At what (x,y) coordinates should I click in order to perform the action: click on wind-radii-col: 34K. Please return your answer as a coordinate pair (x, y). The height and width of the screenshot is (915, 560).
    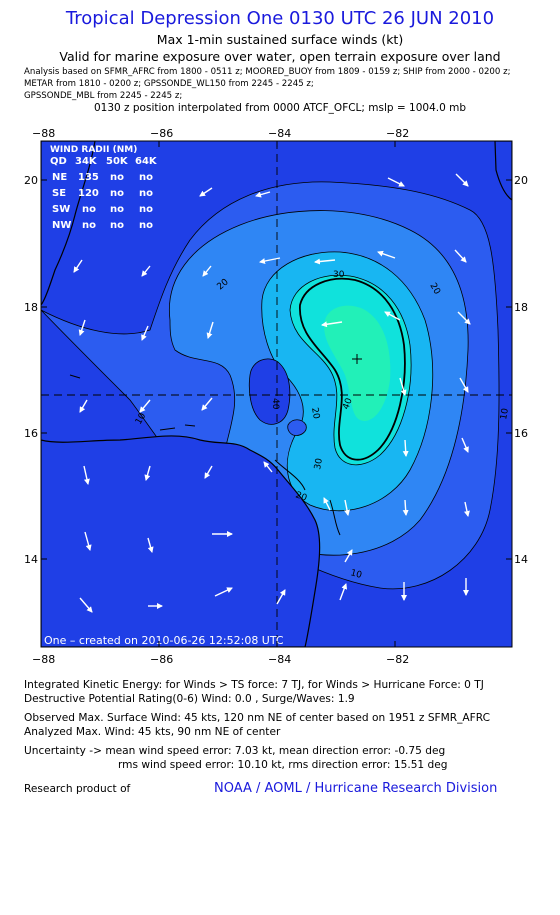
    Looking at the image, I should click on (86, 161).